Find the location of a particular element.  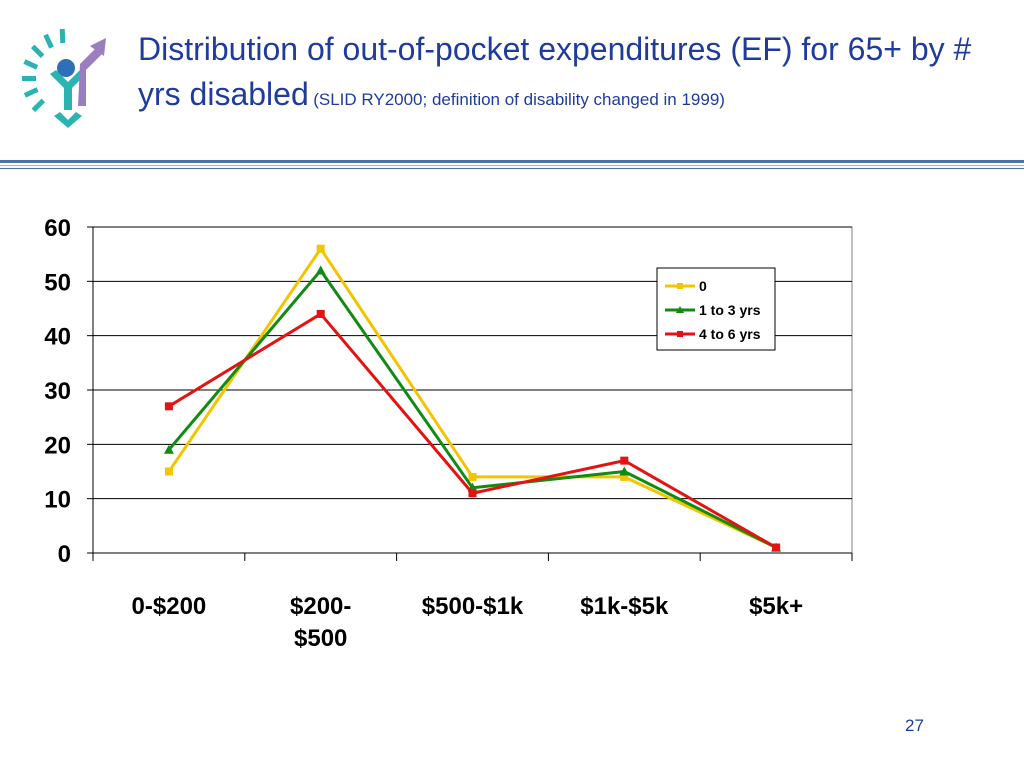

x-tick-label: $1k-$5k is located at coordinates (624, 606).